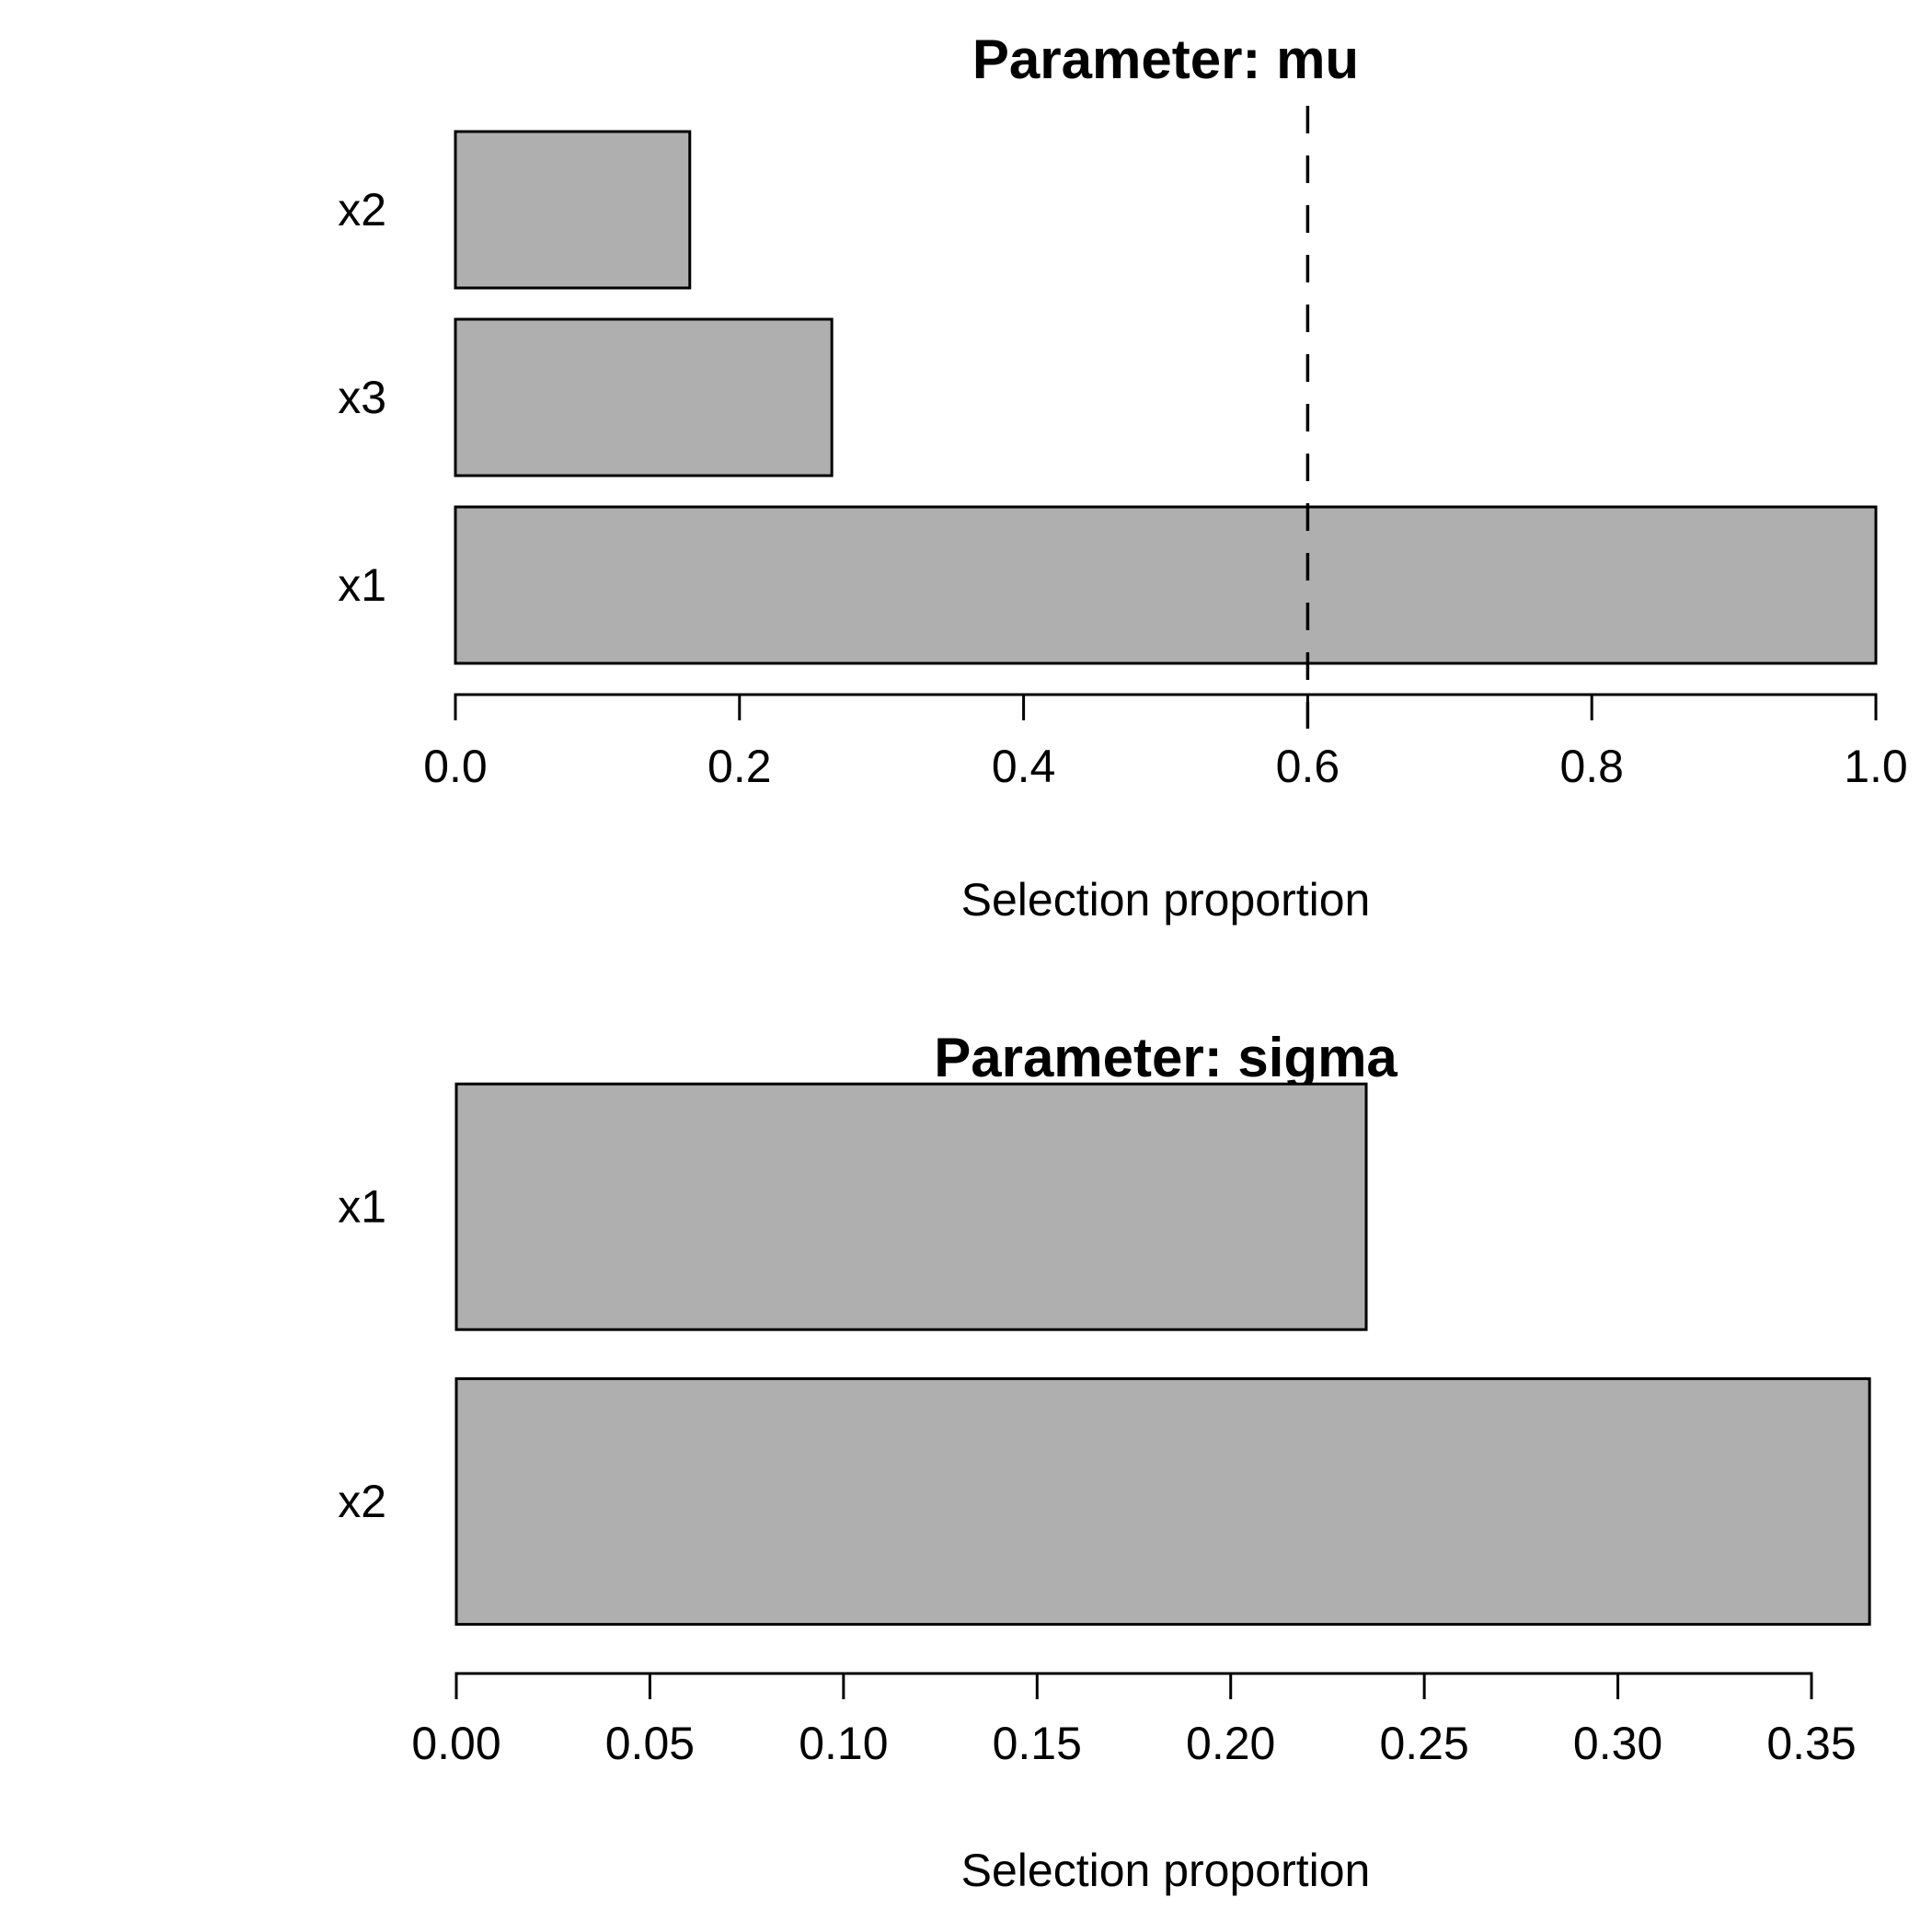 The width and height of the screenshot is (1932, 1932). I want to click on x-tick-label: 0.25, so click(1423, 1743).